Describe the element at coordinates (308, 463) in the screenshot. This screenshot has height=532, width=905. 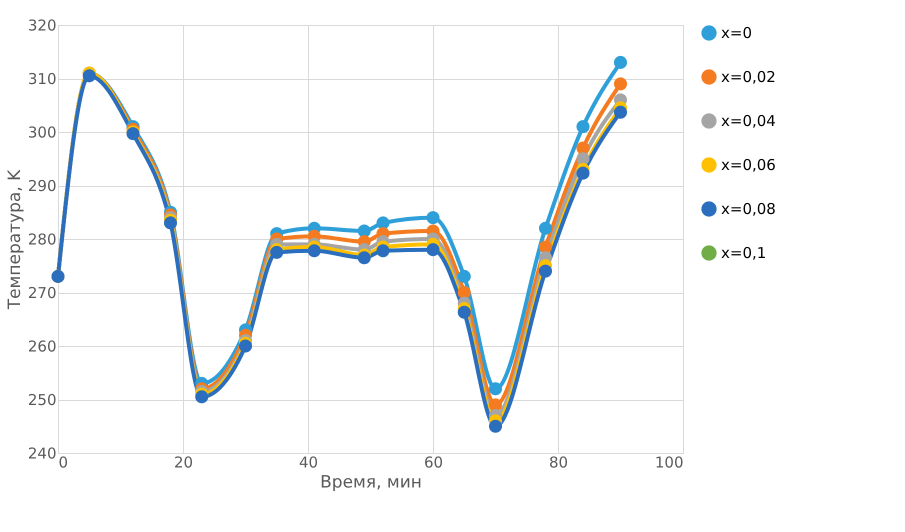
I see `x-tick-label: 40` at that location.